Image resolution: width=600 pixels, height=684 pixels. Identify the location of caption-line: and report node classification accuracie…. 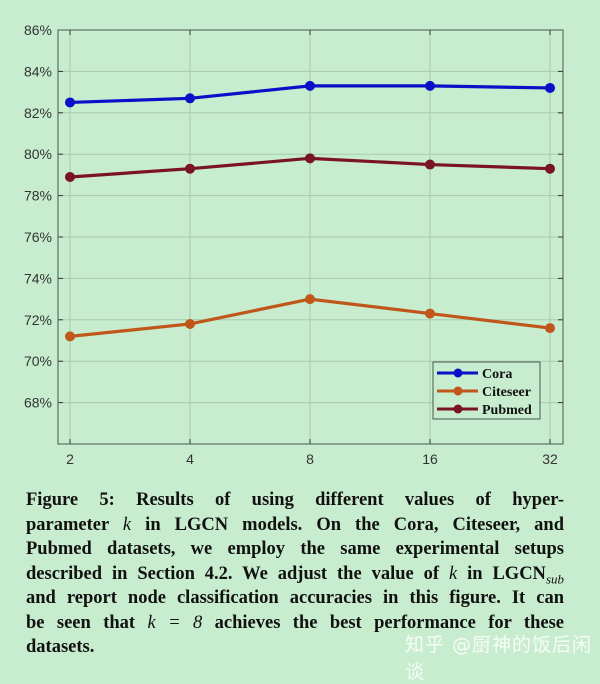
(295, 598).